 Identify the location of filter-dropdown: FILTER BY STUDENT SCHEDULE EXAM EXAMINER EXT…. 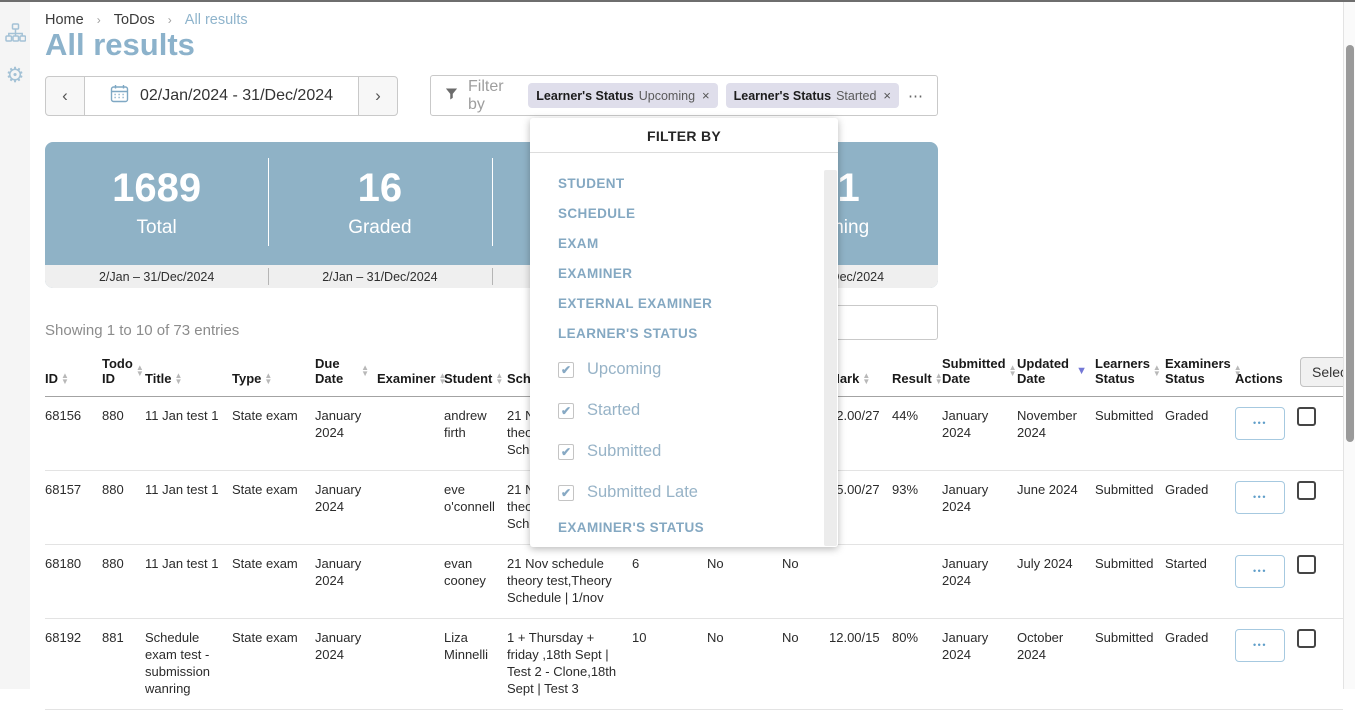
(684, 332).